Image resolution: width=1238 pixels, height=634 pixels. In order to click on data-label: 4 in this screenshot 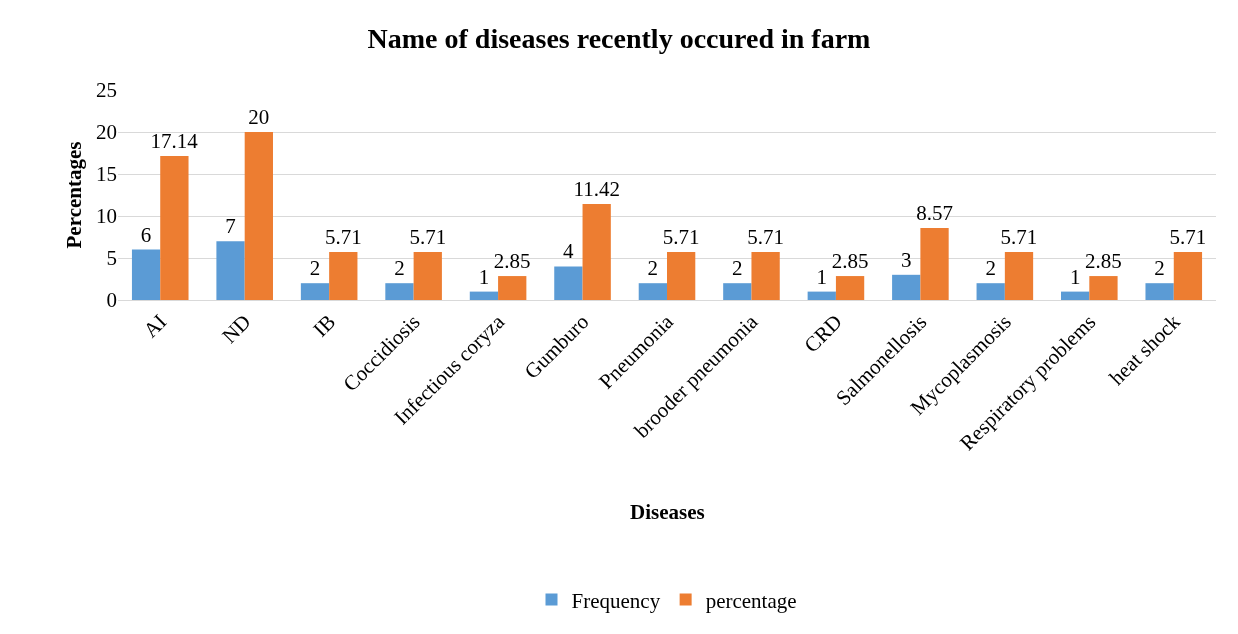, I will do `click(568, 251)`.